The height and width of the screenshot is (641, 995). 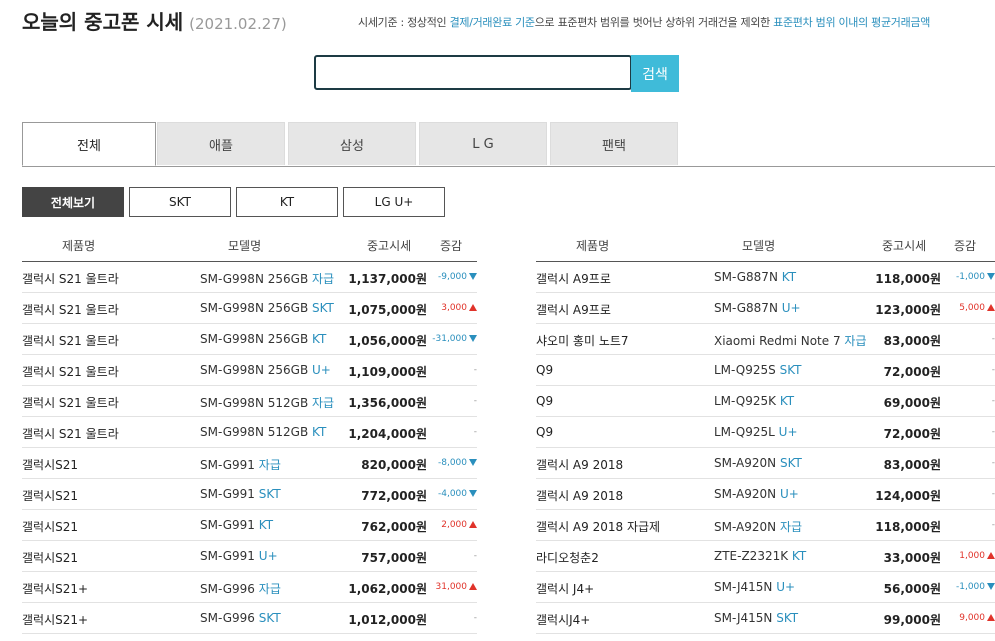 What do you see at coordinates (249, 432) in the screenshot?
I see `table-row: 갤럭시 S21 울트라 SM-G998N 512GB KT 1,204,000원 -` at bounding box center [249, 432].